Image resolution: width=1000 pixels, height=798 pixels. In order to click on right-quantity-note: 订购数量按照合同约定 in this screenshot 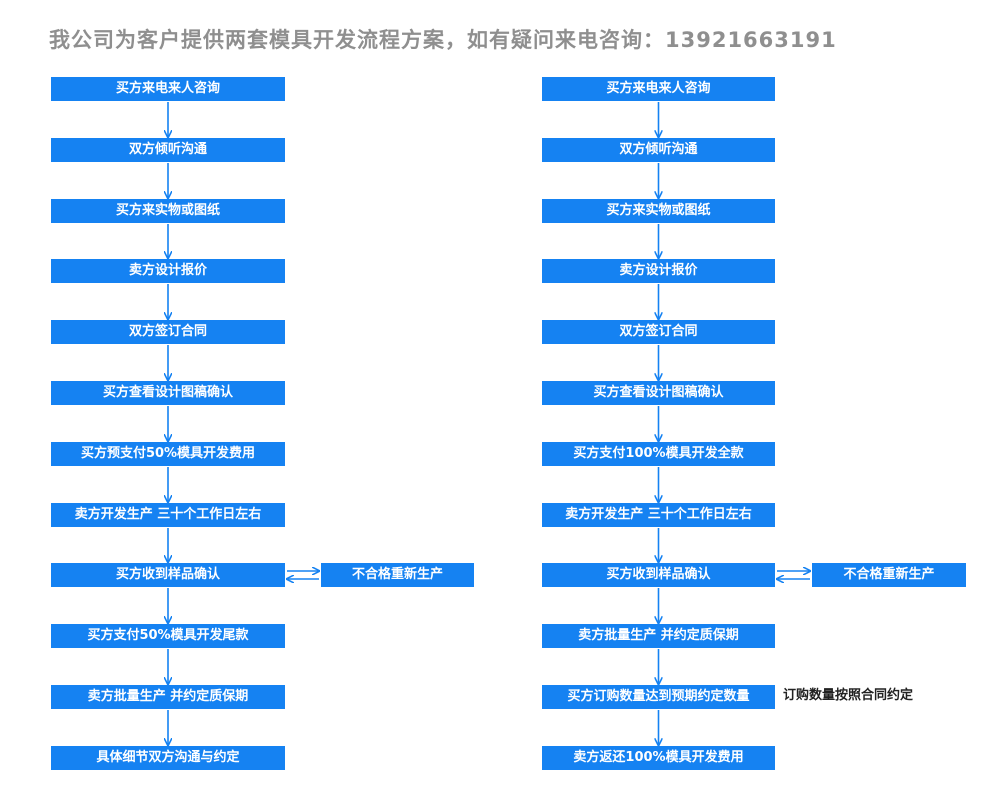, I will do `click(848, 695)`.